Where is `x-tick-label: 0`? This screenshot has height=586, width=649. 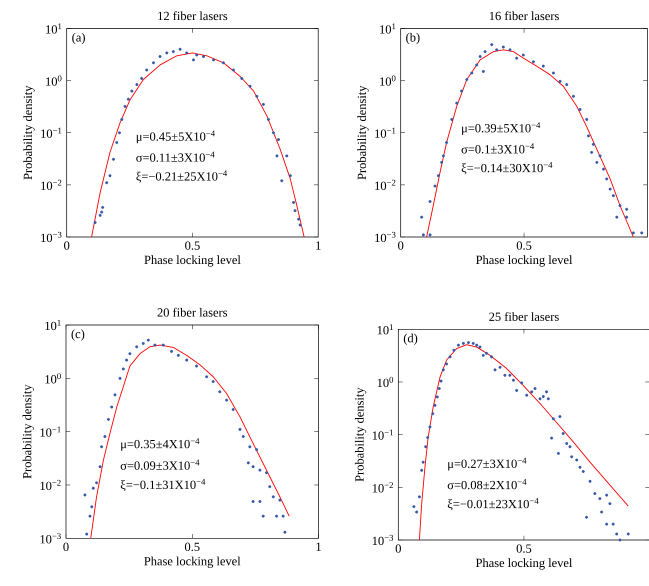
x-tick-label: 0 is located at coordinates (398, 548).